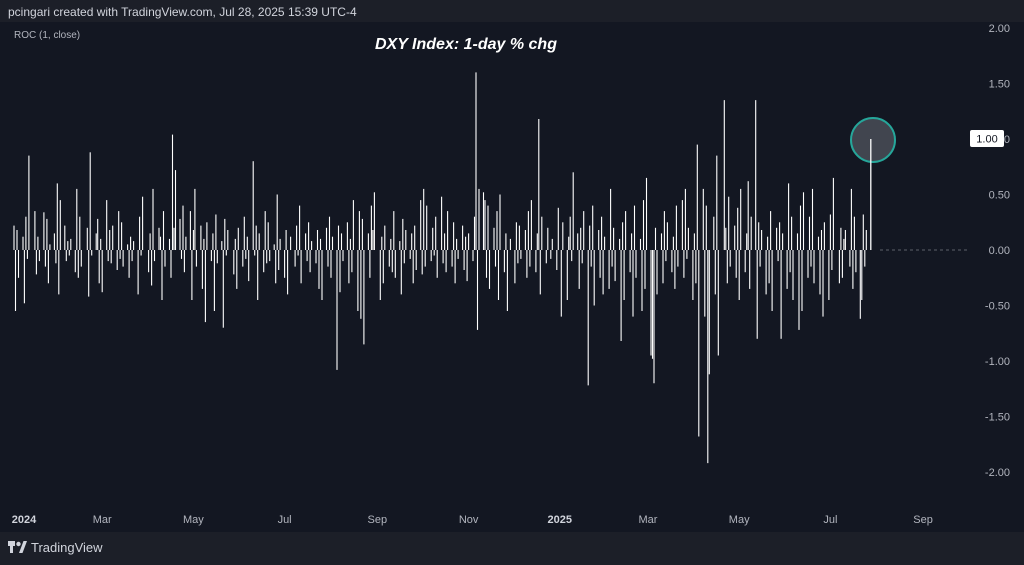 Image resolution: width=1024 pixels, height=565 pixels. What do you see at coordinates (47, 35) in the screenshot?
I see `indicator-label: ROC (1, close)` at bounding box center [47, 35].